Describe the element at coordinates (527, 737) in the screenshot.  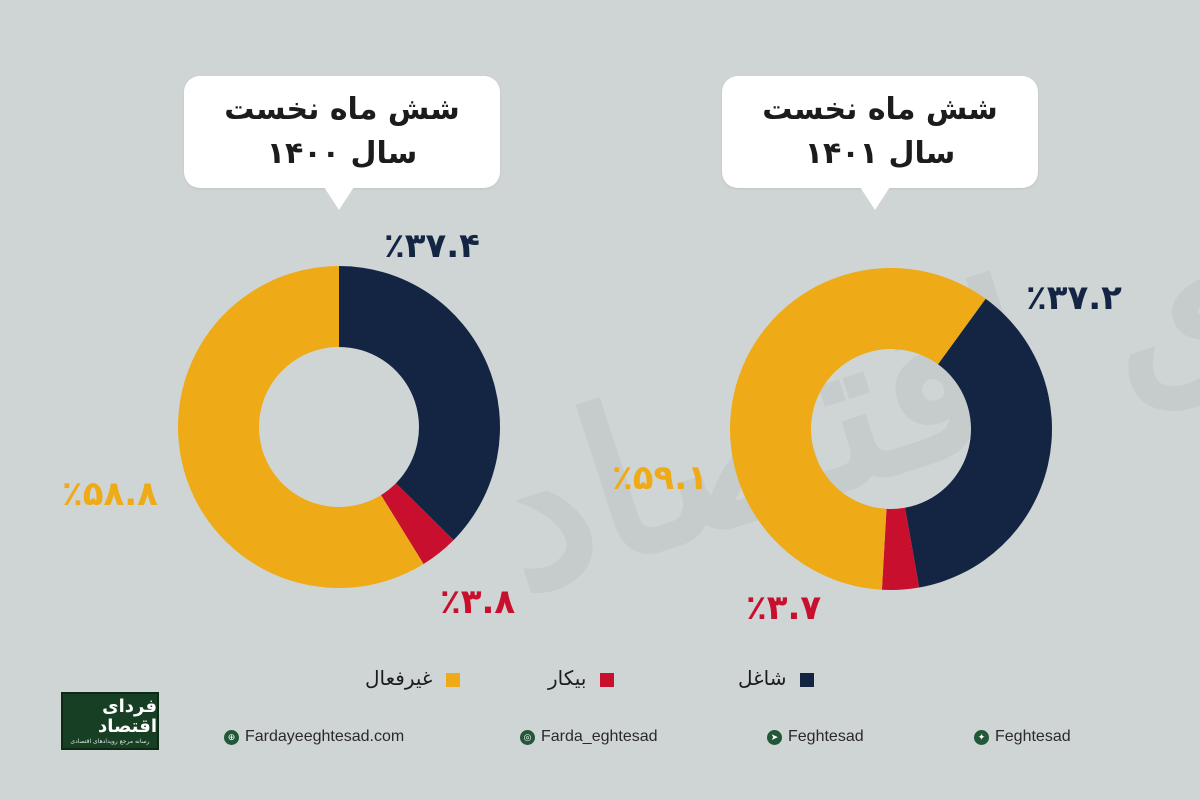
I see `instagram-icon: ◎` at that location.